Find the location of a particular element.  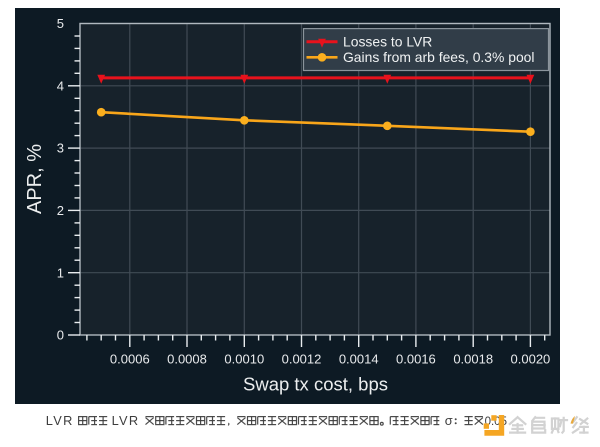

svg-text: 0.0014 is located at coordinates (359, 359).